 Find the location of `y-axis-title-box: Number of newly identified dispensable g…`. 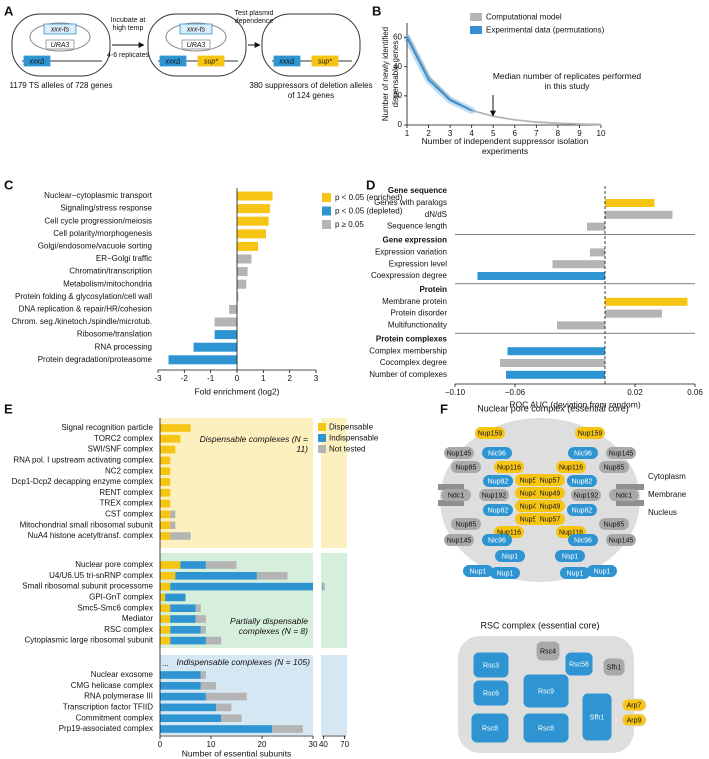

y-axis-title-box: Number of newly identified dispensable g… is located at coordinates (390, 74).